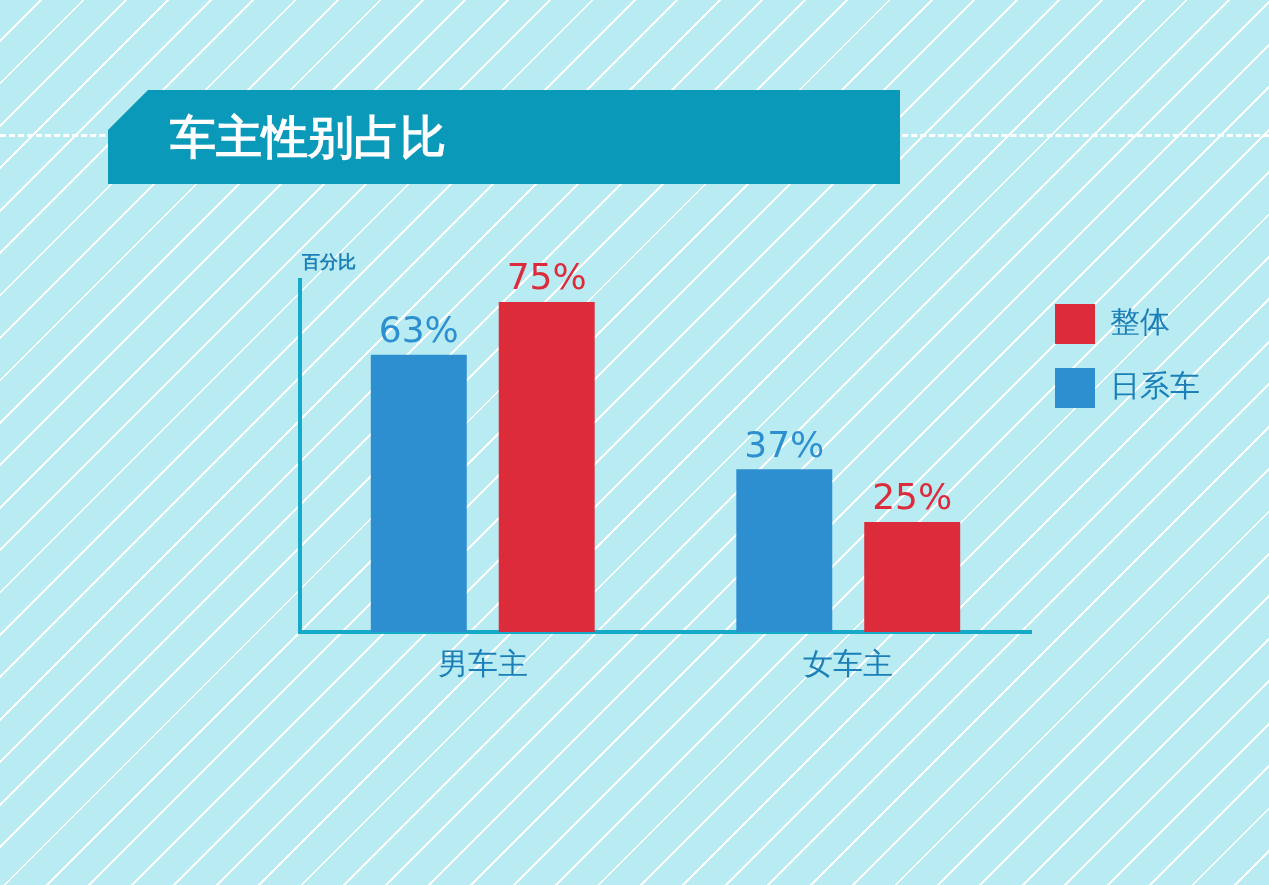  I want to click on data-label: 63%, so click(418, 330).